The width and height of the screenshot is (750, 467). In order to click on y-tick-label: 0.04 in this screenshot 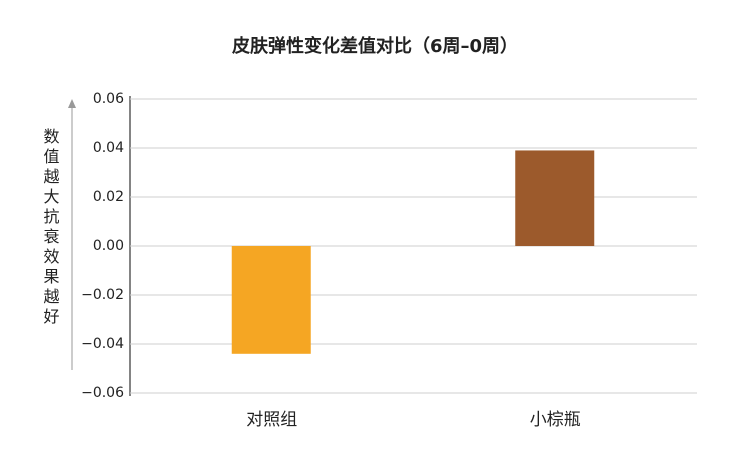, I will do `click(108, 148)`.